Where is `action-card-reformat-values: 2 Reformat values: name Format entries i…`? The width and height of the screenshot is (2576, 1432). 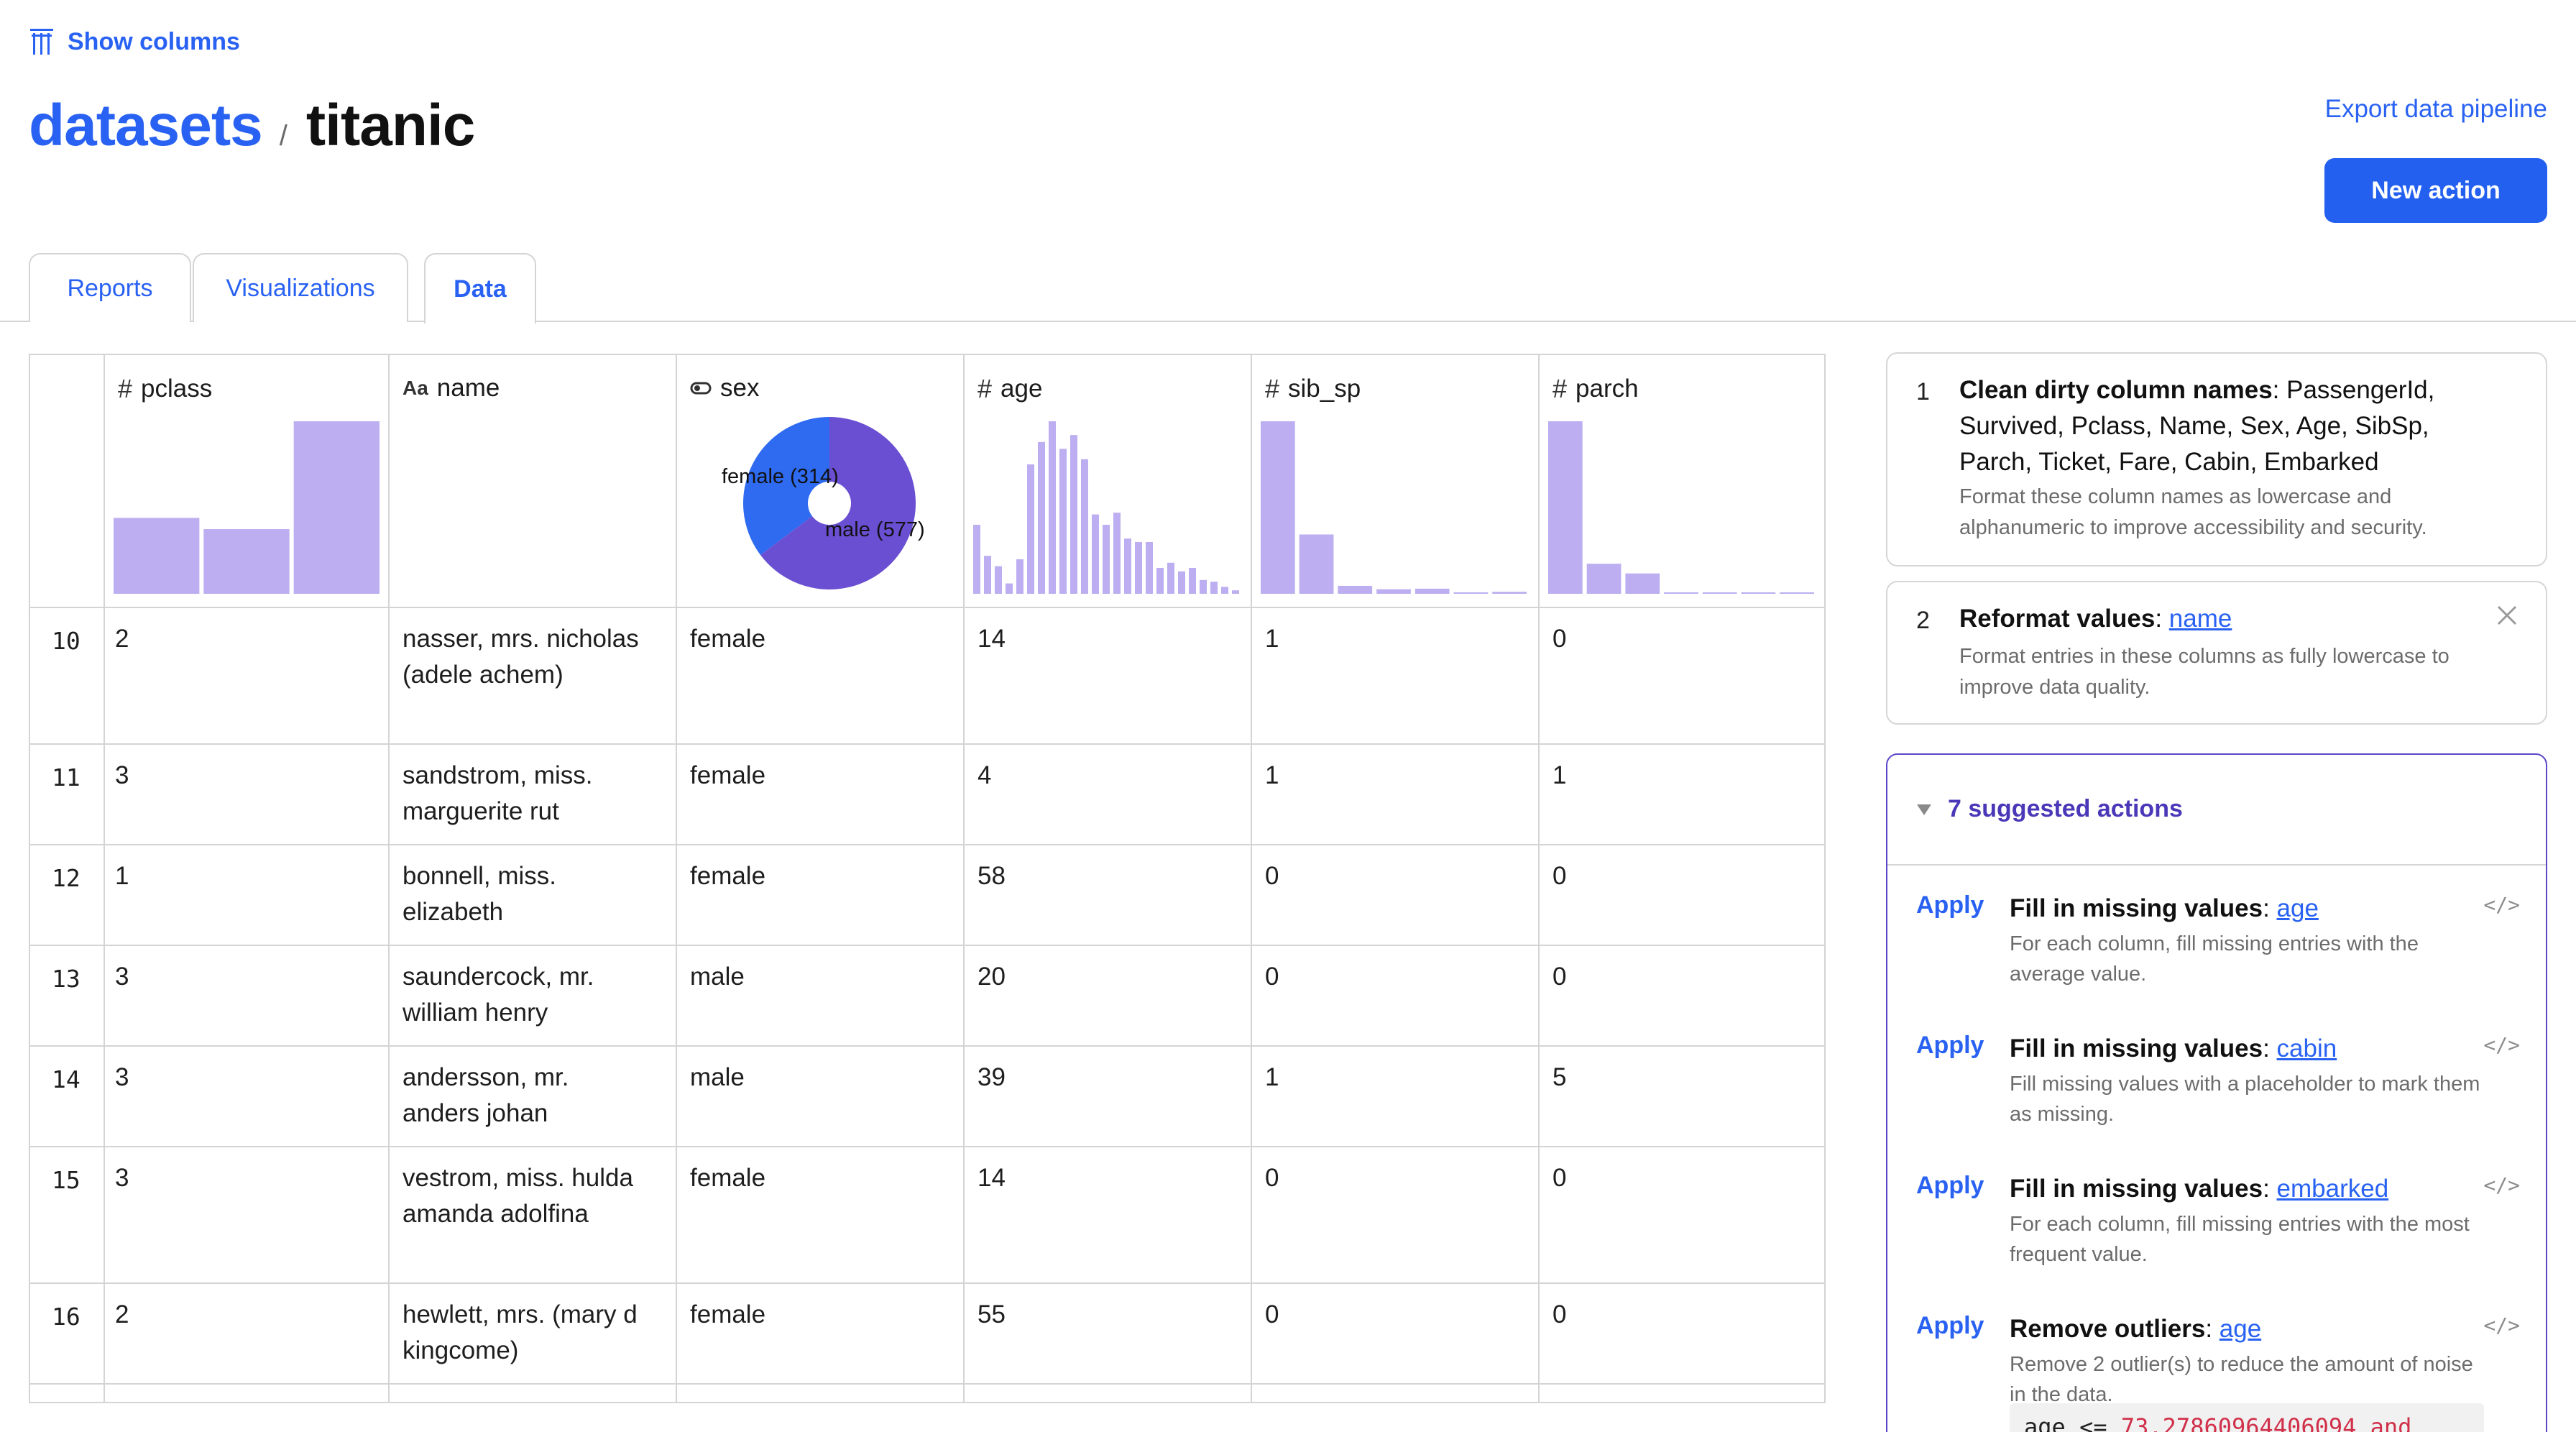
action-card-reformat-values: 2 Reformat values: name Format entries i… is located at coordinates (2216, 653).